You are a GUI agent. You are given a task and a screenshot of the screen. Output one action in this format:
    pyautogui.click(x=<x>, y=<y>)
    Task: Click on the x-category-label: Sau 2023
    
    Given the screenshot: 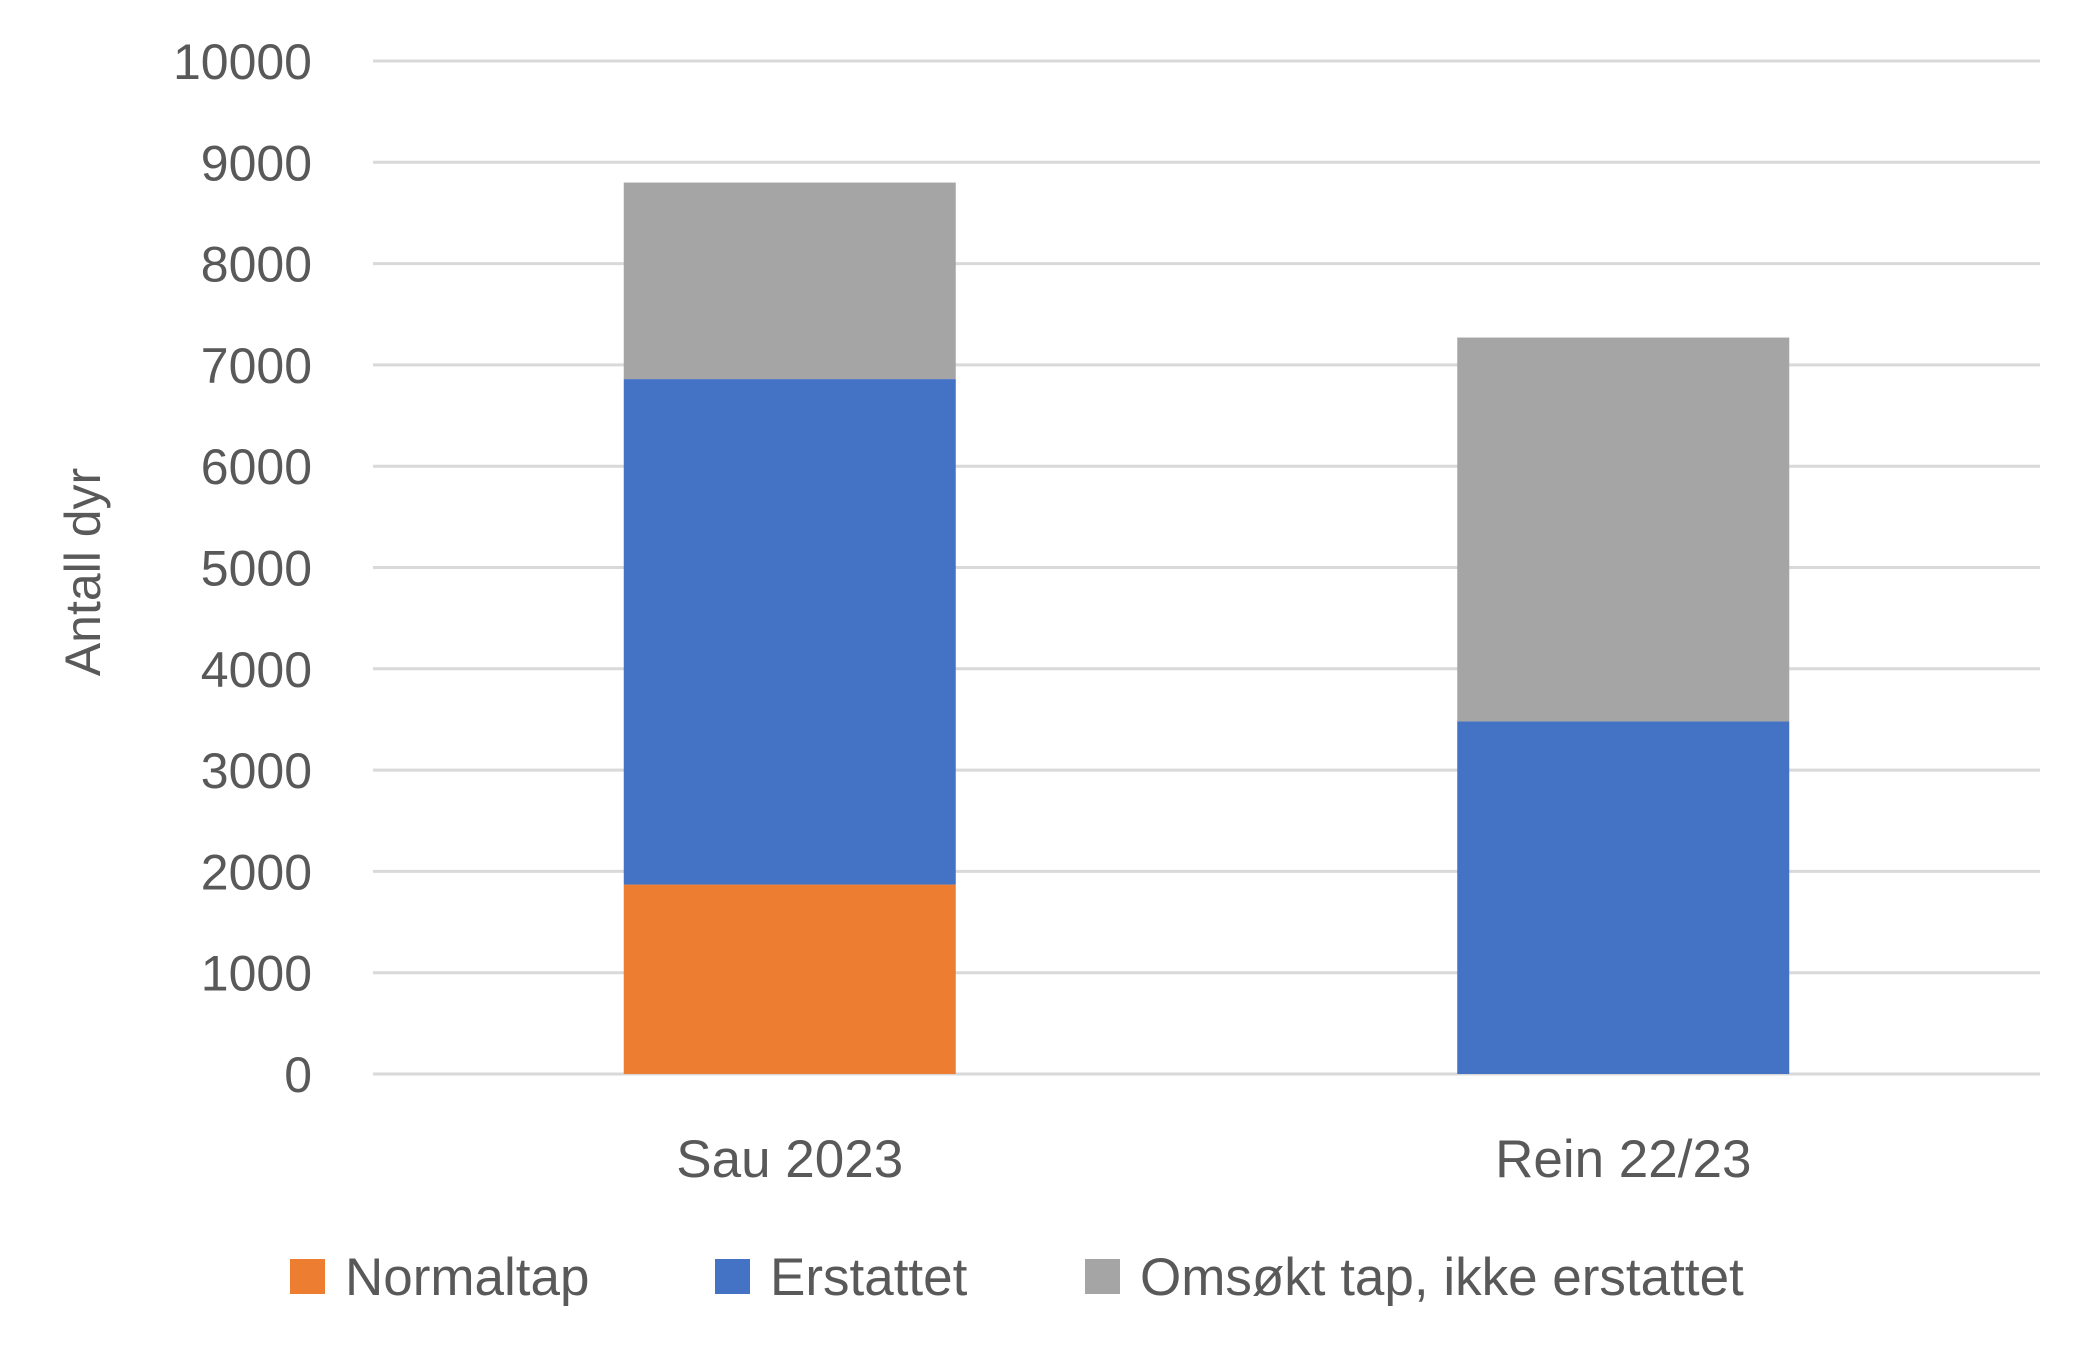 What is the action you would take?
    pyautogui.click(x=789, y=1159)
    